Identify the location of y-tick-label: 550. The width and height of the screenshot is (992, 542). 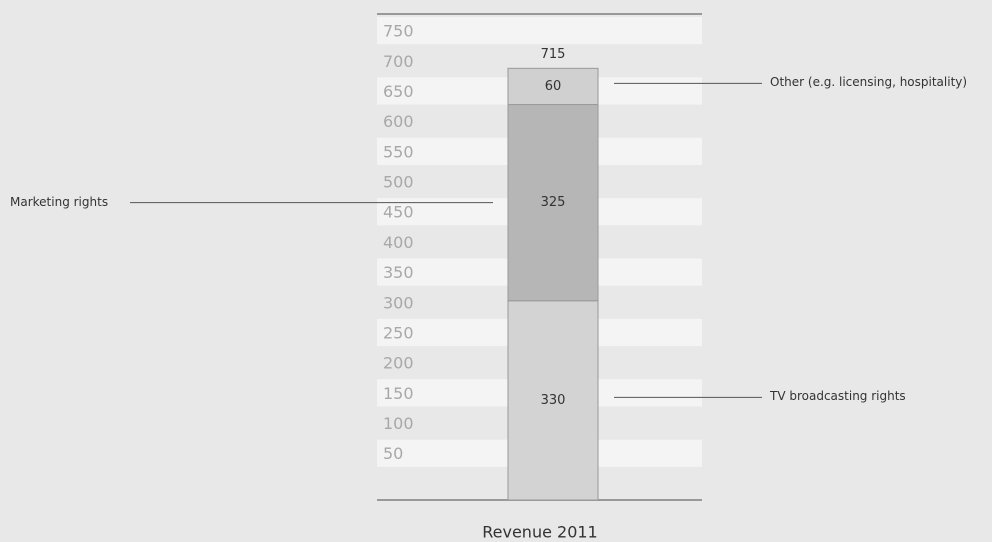
(398, 151).